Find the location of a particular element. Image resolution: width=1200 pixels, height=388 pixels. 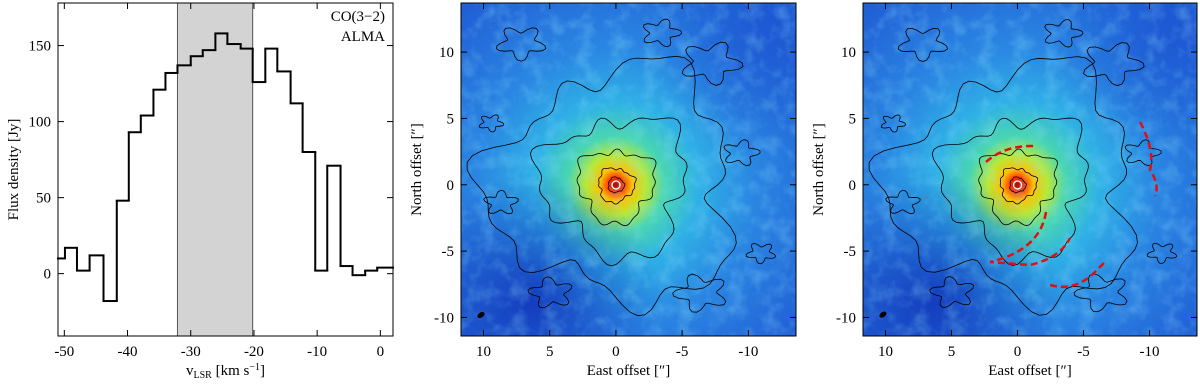

x-tick-label: -40 is located at coordinates (128, 352).